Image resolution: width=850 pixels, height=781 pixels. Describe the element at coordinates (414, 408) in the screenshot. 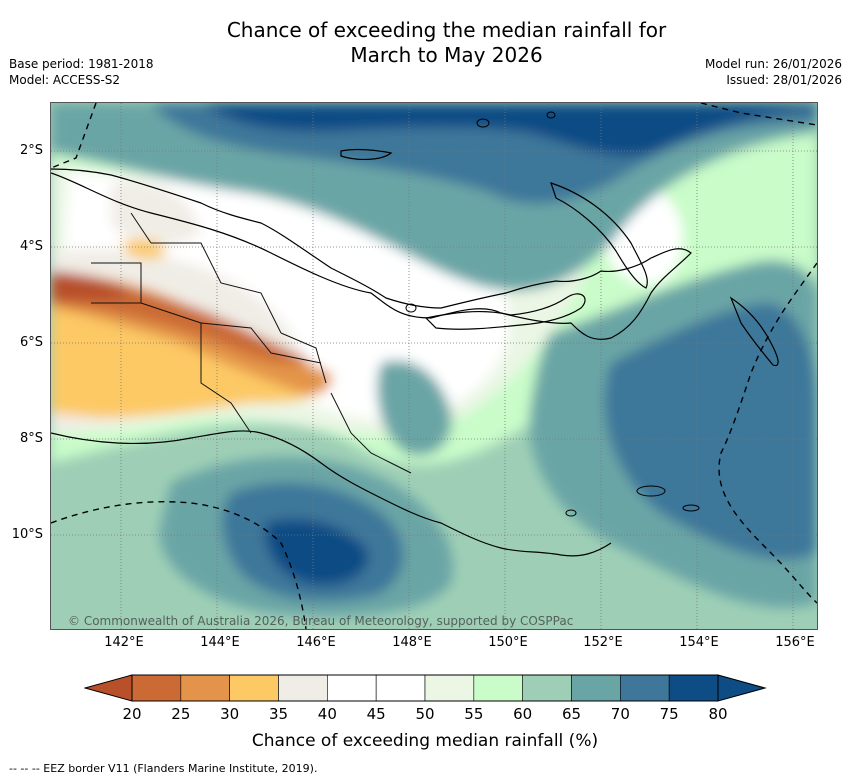

I see `field-70-75-center` at that location.